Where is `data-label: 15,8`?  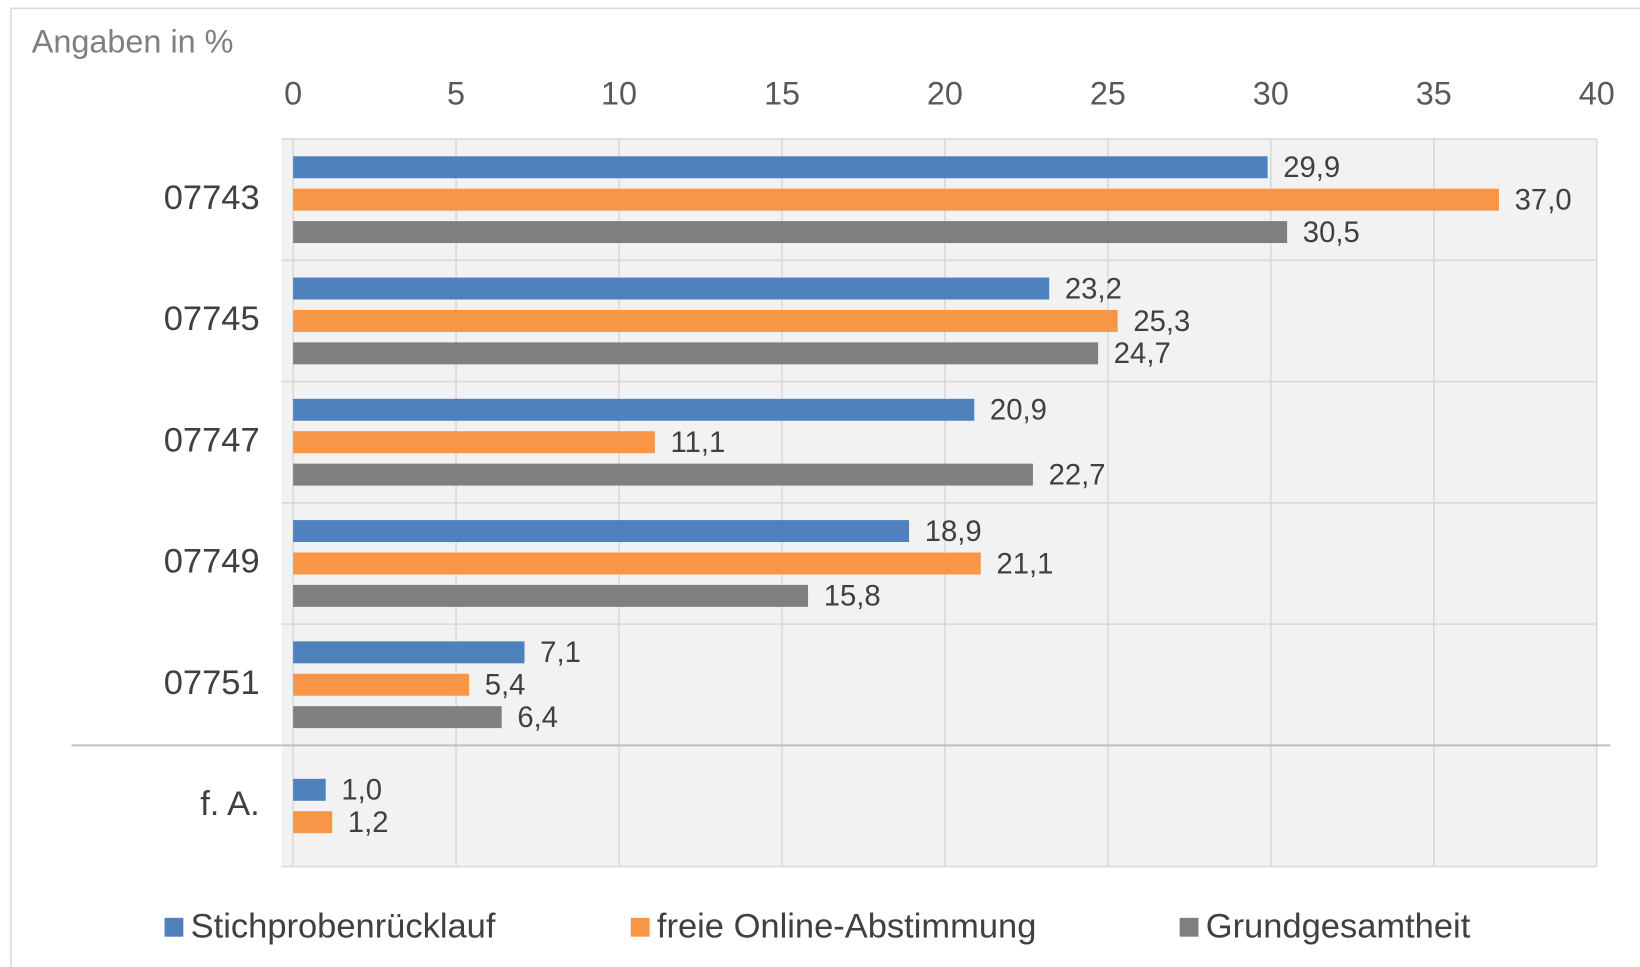
data-label: 15,8 is located at coordinates (852, 597).